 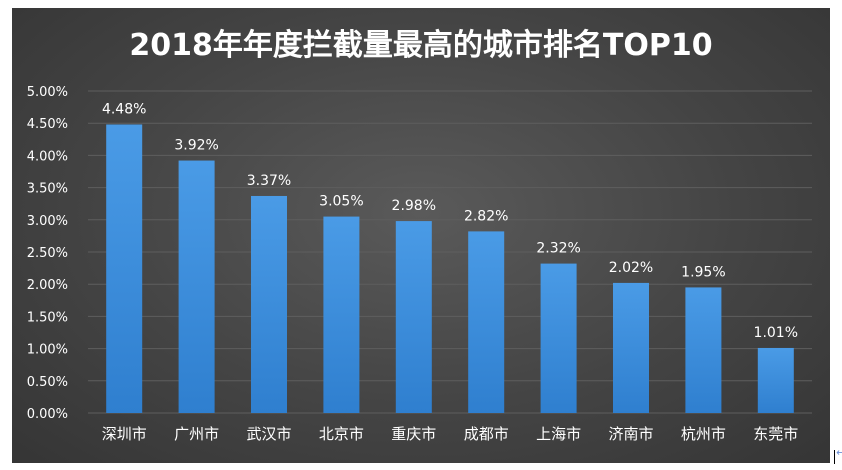 What do you see at coordinates (421, 45) in the screenshot?
I see `chart-title: 2018年年度拦截量最高的城市排名TOP10` at bounding box center [421, 45].